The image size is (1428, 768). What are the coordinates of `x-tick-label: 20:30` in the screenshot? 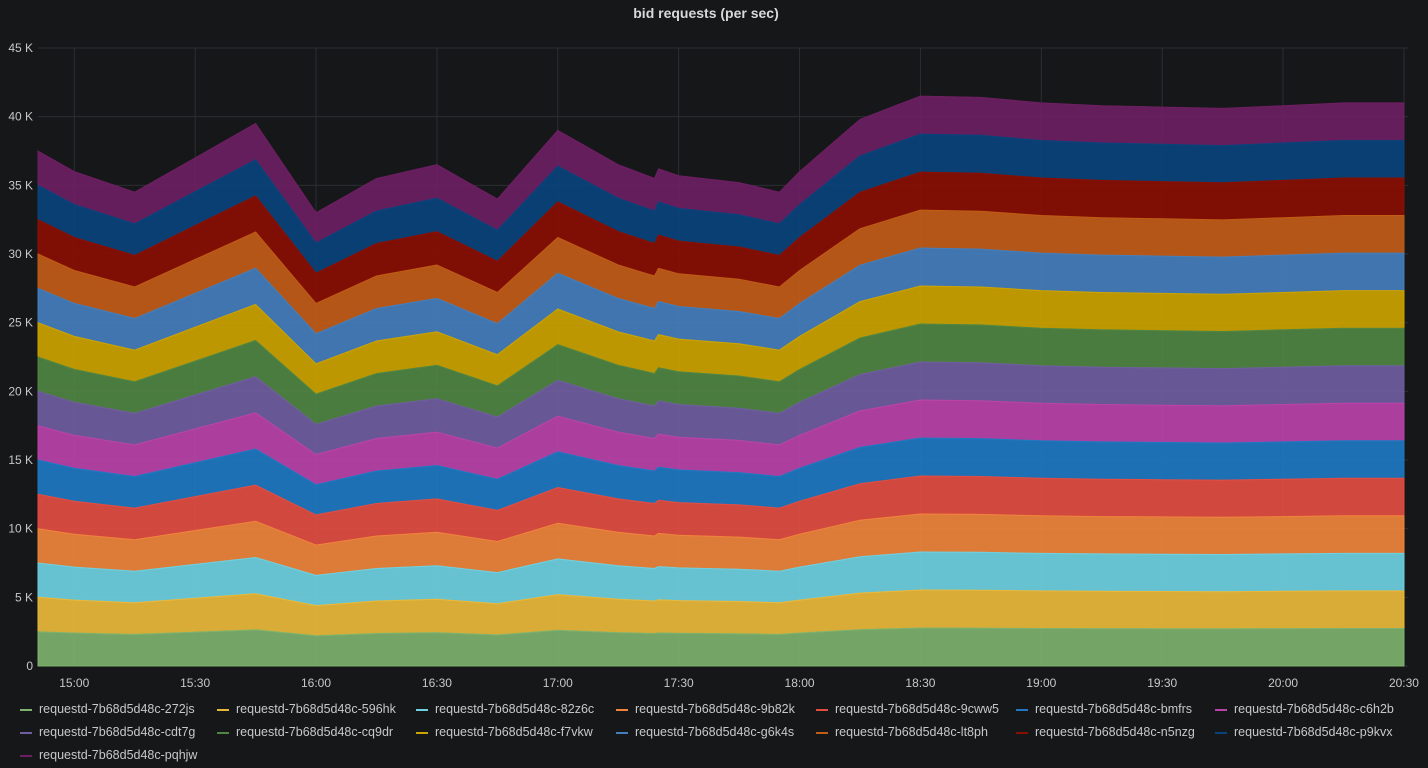 It's located at (1404, 683).